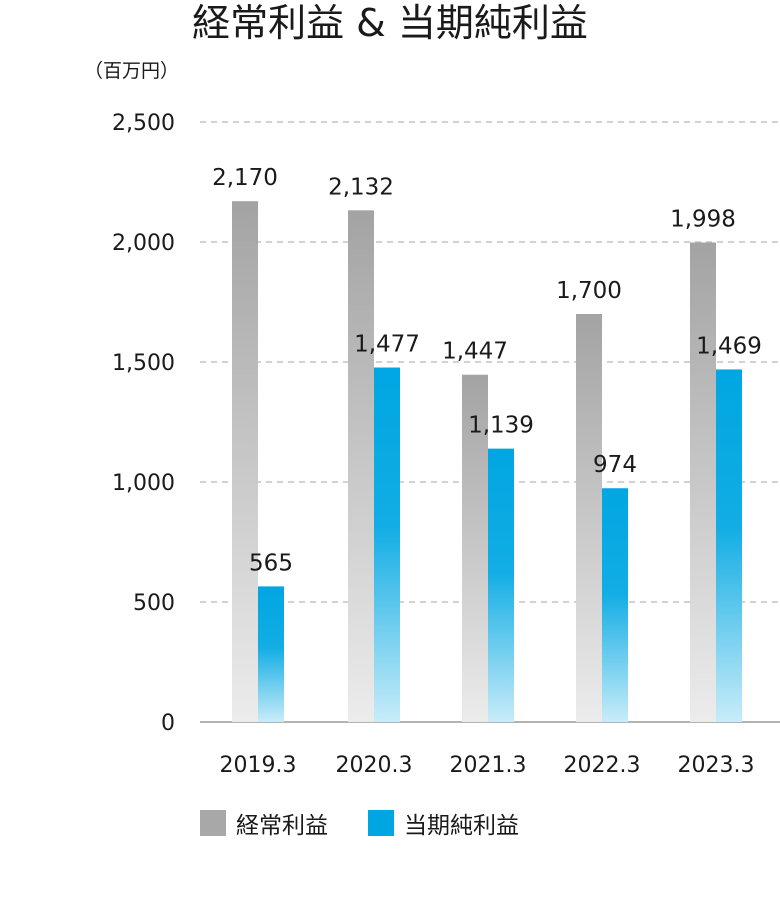 This screenshot has height=922, width=780. Describe the element at coordinates (245, 178) in the screenshot. I see `ordinary-profit-value-label: 2,170` at that location.